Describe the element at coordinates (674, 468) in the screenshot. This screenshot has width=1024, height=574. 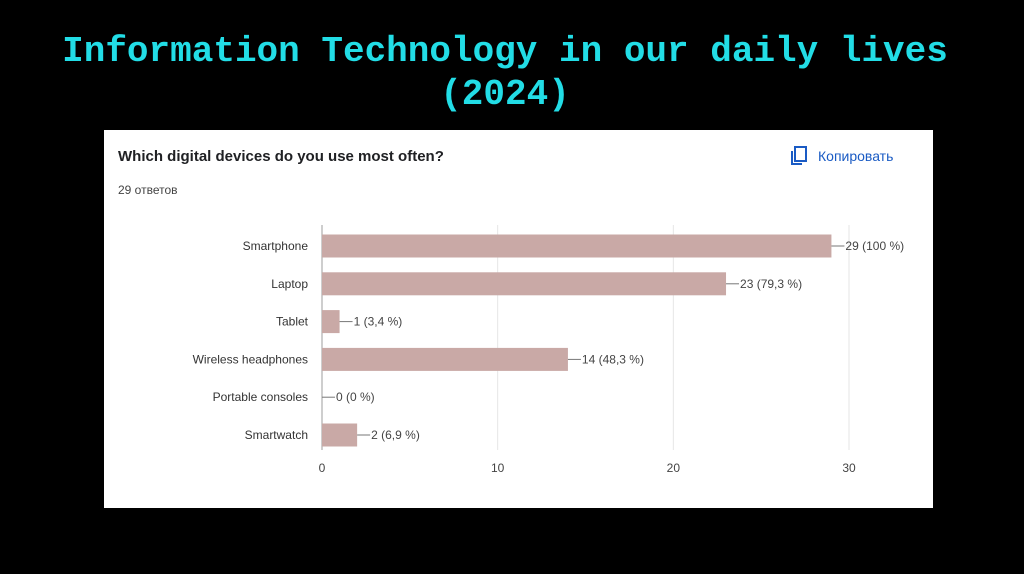
I see `x-tick-label: 20` at that location.